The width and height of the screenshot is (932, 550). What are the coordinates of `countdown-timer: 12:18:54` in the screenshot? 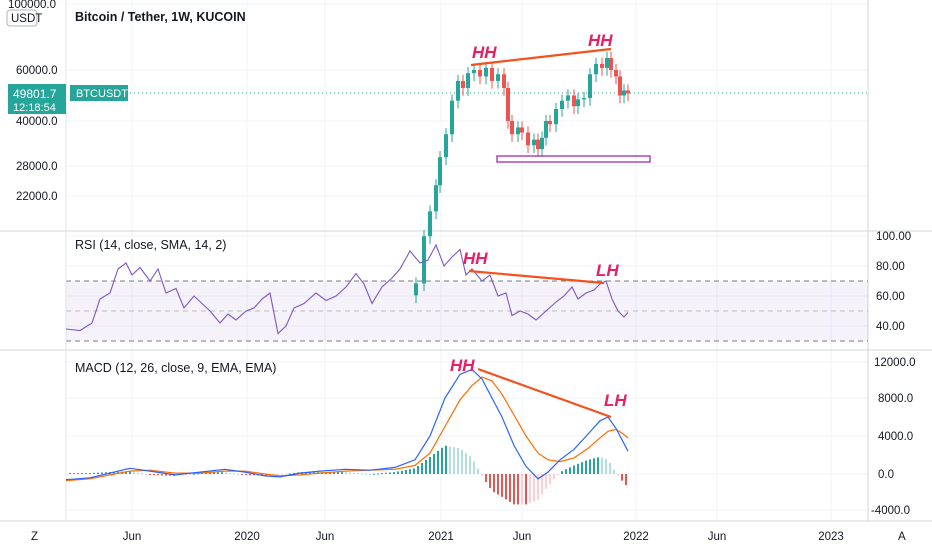 It's located at (34, 108).